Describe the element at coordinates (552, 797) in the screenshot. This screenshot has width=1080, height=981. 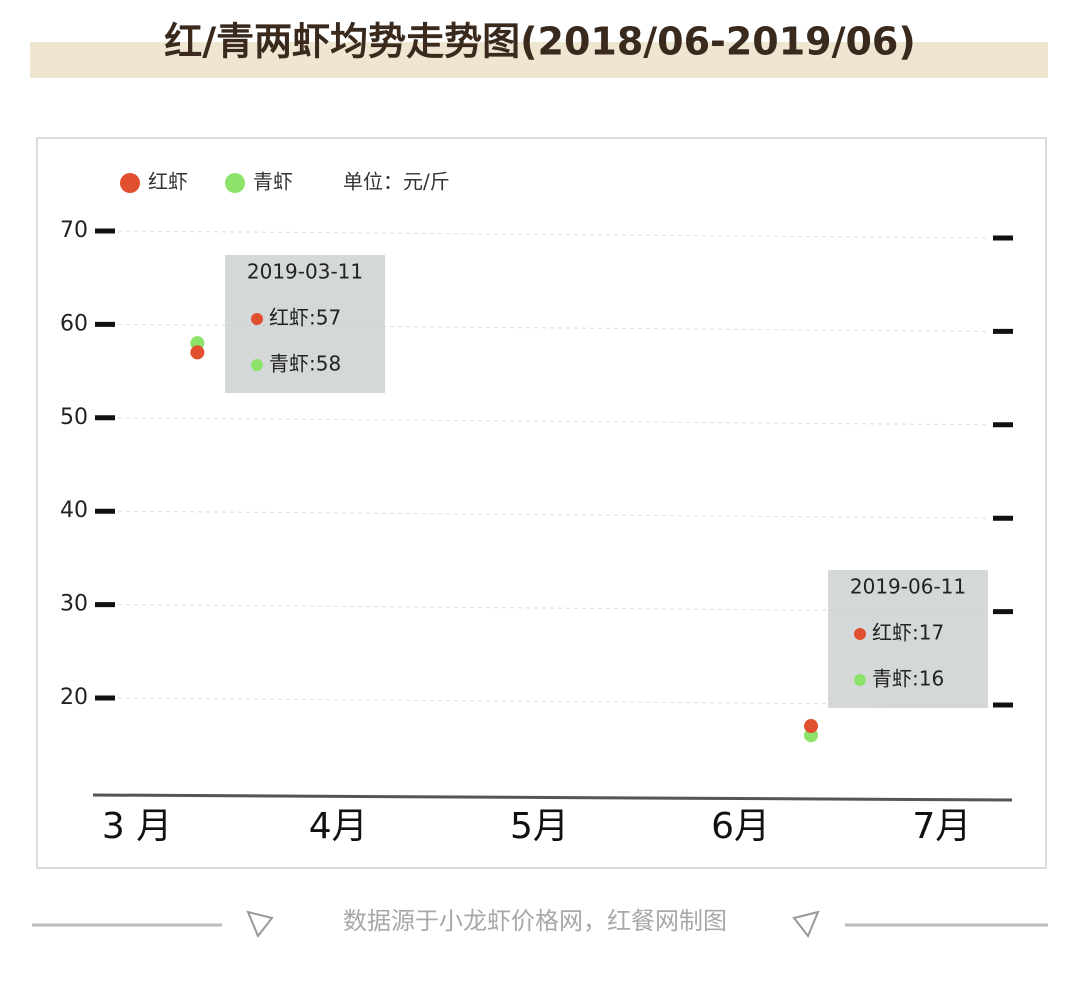
I see `x-axis` at that location.